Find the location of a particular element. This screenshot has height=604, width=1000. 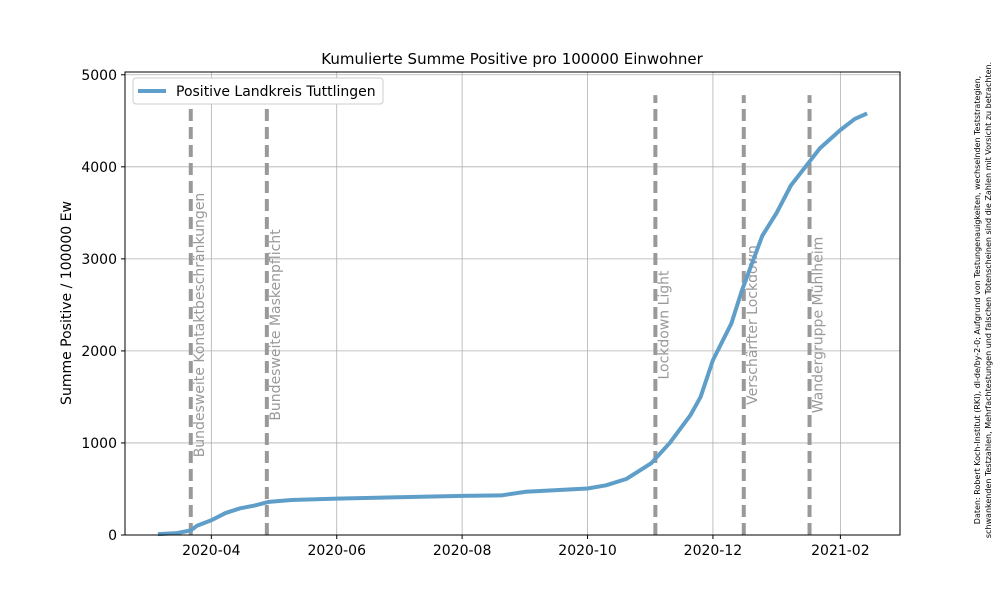

event-label: Wandergruppe Mühlheim is located at coordinates (819, 325).